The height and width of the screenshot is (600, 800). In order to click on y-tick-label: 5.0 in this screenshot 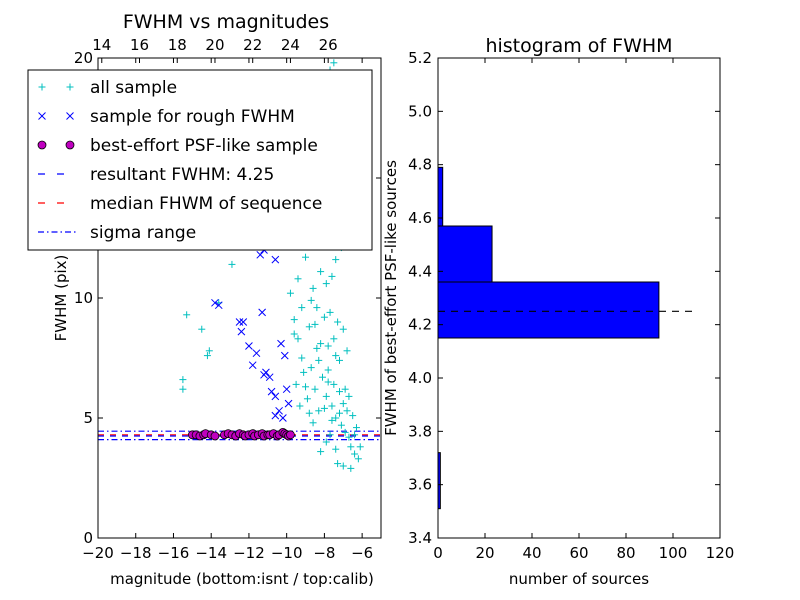, I will do `click(420, 111)`.